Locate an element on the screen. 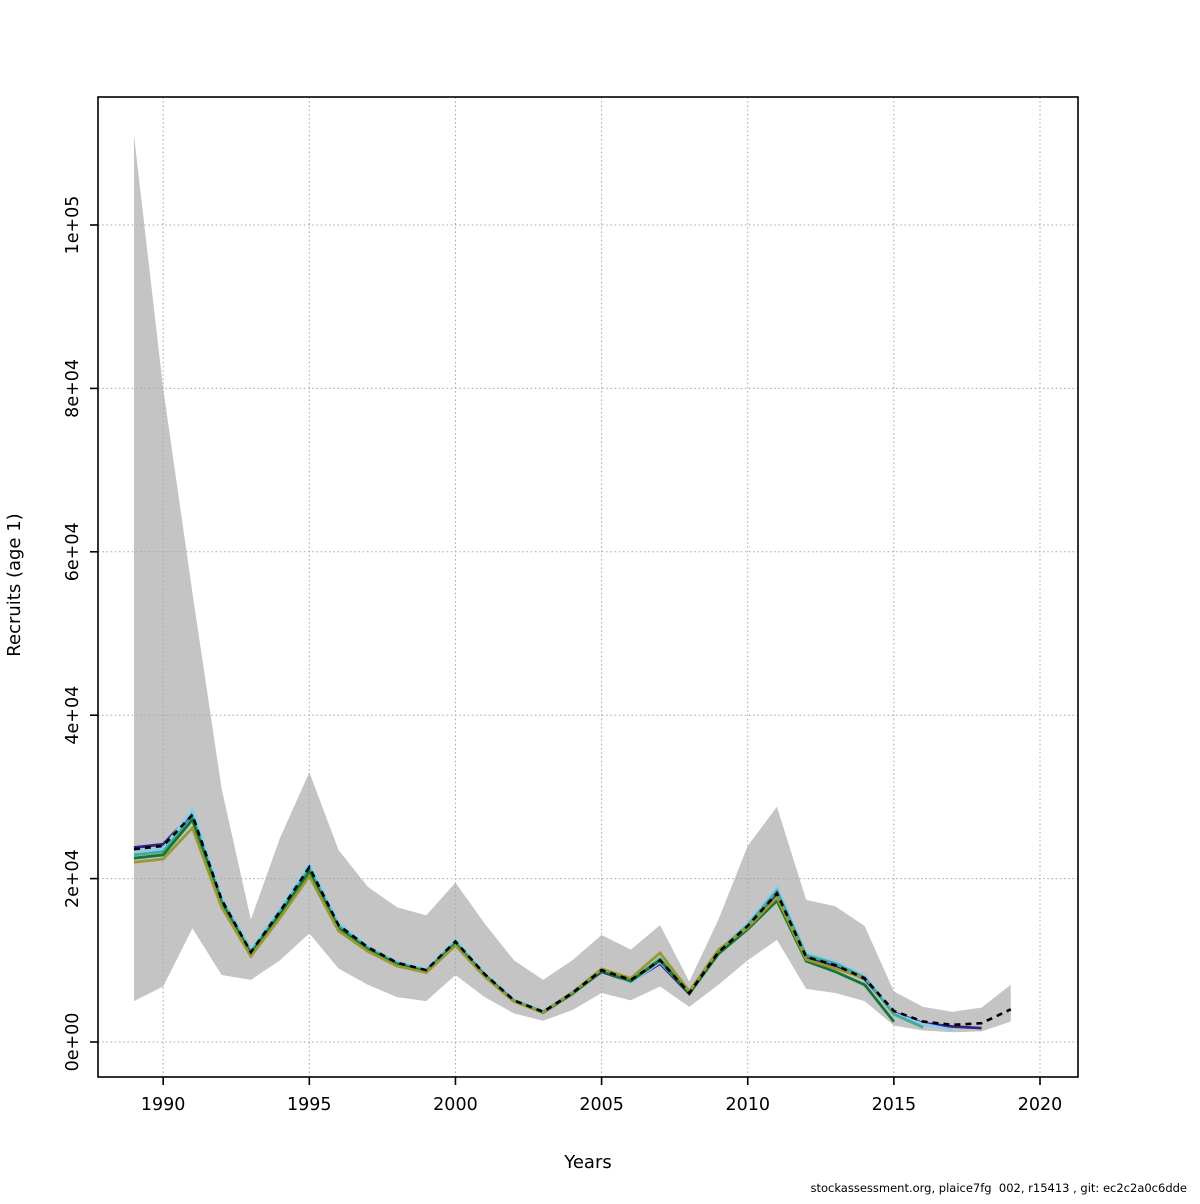 The image size is (1200, 1204). y-axis-tick-label: 2e+04 is located at coordinates (73, 878).